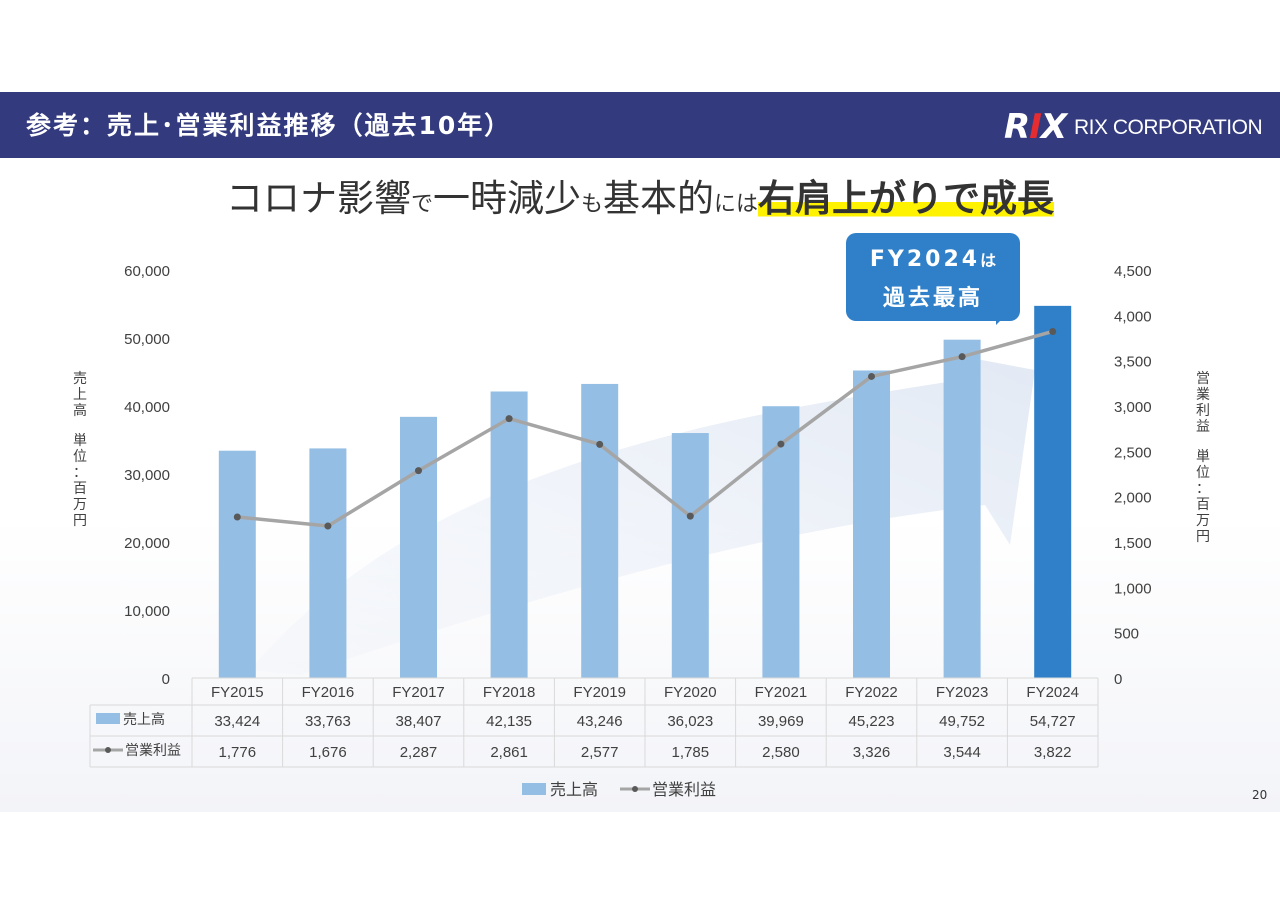 Image resolution: width=1280 pixels, height=904 pixels. I want to click on table-cell-sales: 49,752, so click(962, 721).